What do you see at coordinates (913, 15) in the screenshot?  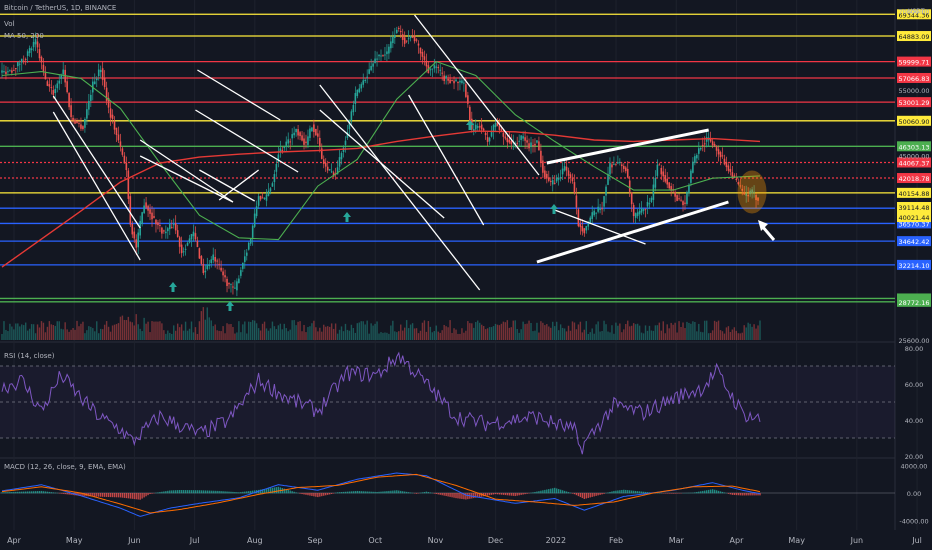 I see `price-level-tag-text: 69344.36` at bounding box center [913, 15].